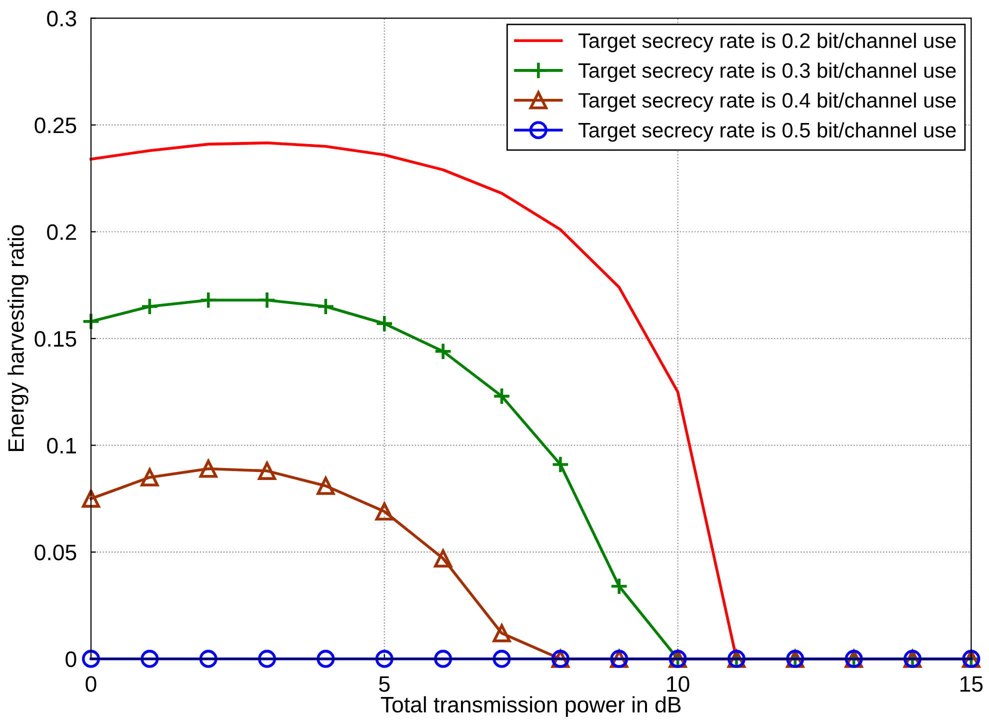  What do you see at coordinates (767, 132) in the screenshot?
I see `legend-label: Target secrecy rate is 0.5 bit/channel use` at bounding box center [767, 132].